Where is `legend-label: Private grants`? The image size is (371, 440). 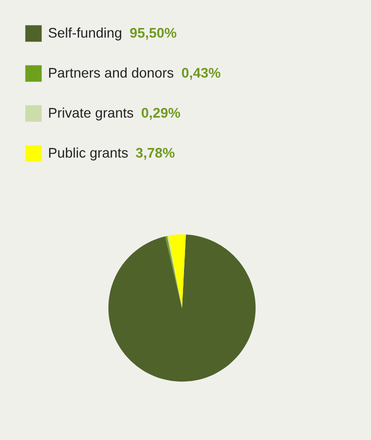 legend-label: Private grants is located at coordinates (91, 114).